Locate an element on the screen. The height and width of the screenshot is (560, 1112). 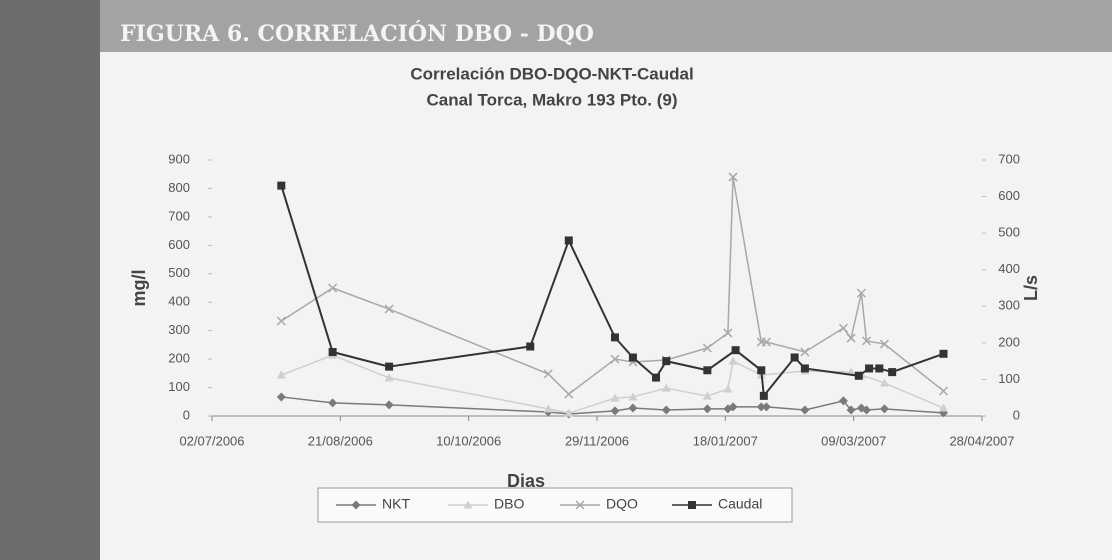
header-band is located at coordinates (556, 26).